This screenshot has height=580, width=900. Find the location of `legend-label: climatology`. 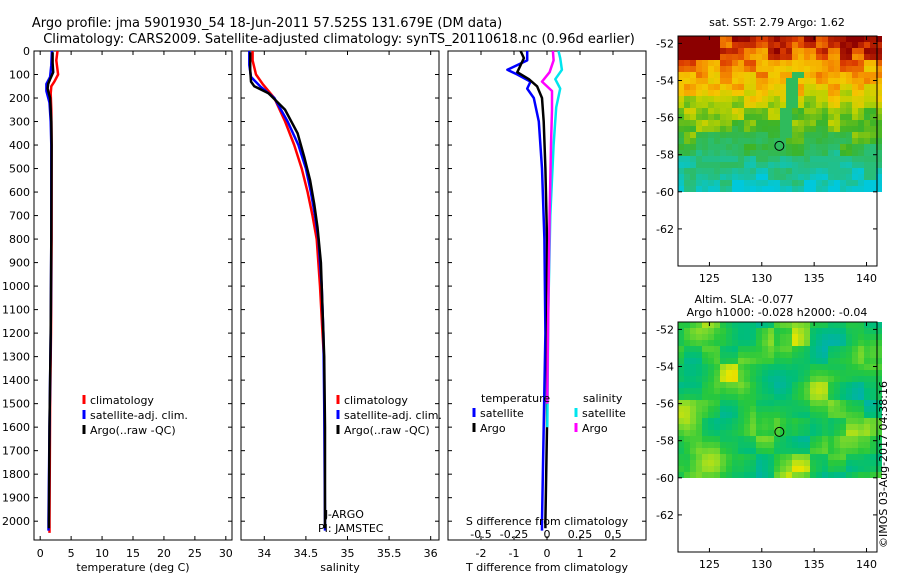

legend-label: climatology is located at coordinates (376, 400).